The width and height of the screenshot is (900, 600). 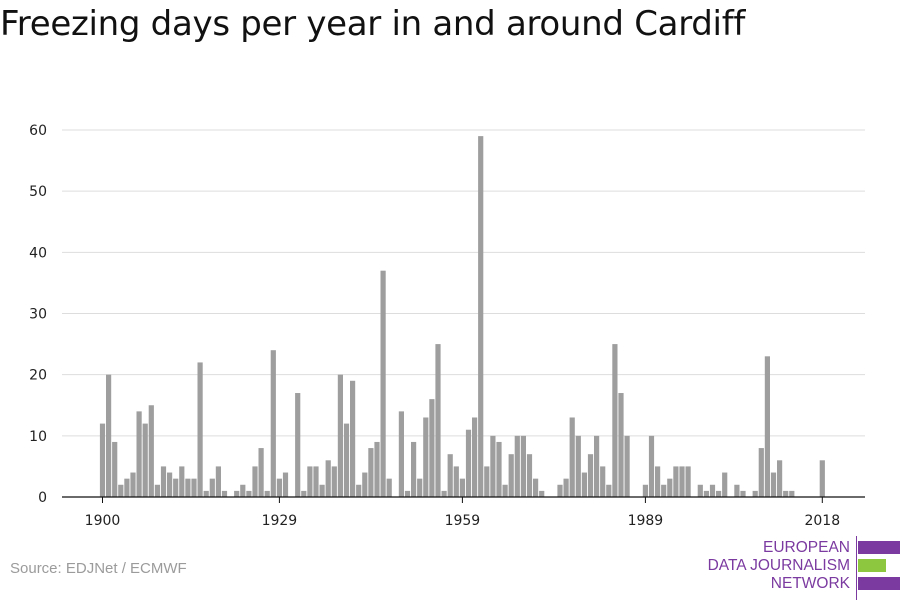 I want to click on logo-bar-bottom, so click(x=879, y=583).